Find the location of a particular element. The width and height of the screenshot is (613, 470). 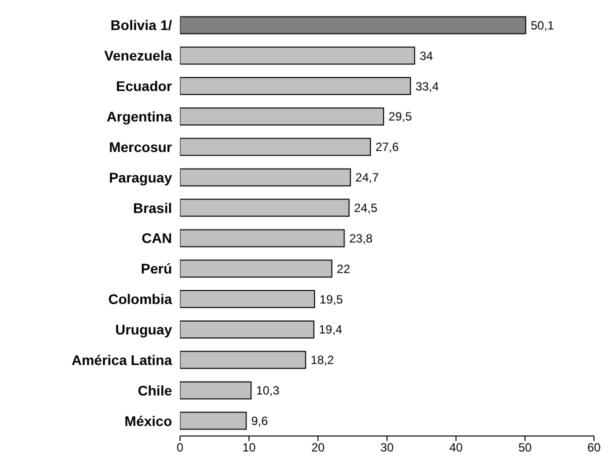

data-label: 18,2 is located at coordinates (322, 360).